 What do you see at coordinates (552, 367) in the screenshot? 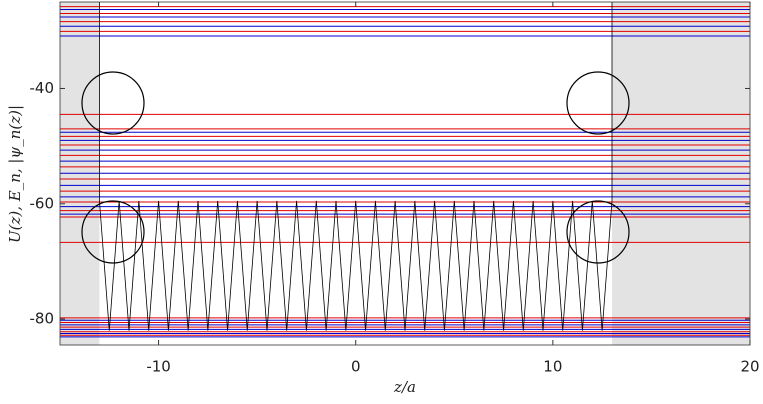
I see `x-tick-label: 10` at bounding box center [552, 367].